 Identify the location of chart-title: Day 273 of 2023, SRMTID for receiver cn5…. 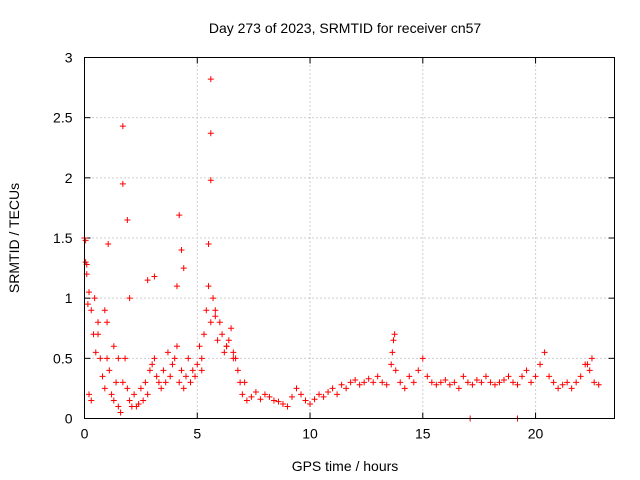
(345, 28).